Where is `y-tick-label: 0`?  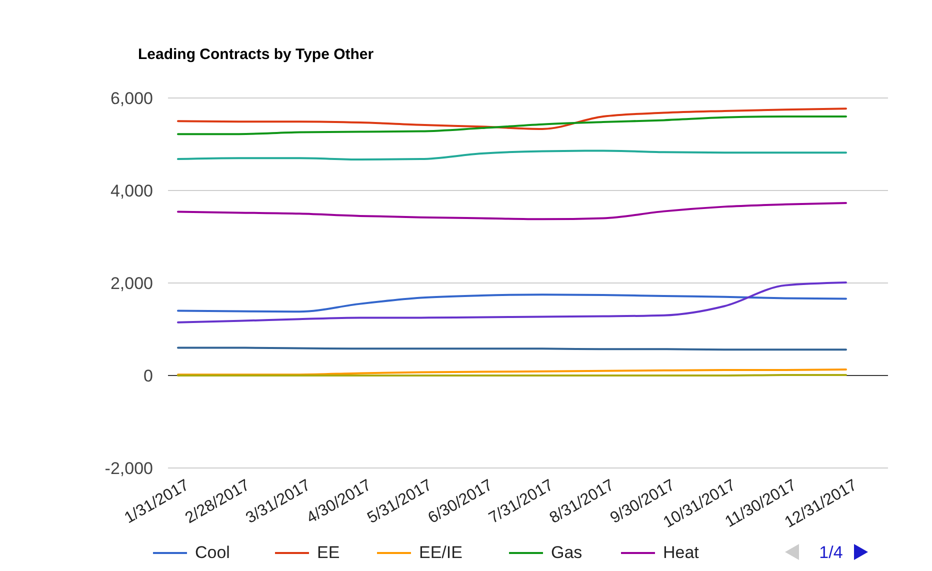
y-tick-label: 0 is located at coordinates (148, 376).